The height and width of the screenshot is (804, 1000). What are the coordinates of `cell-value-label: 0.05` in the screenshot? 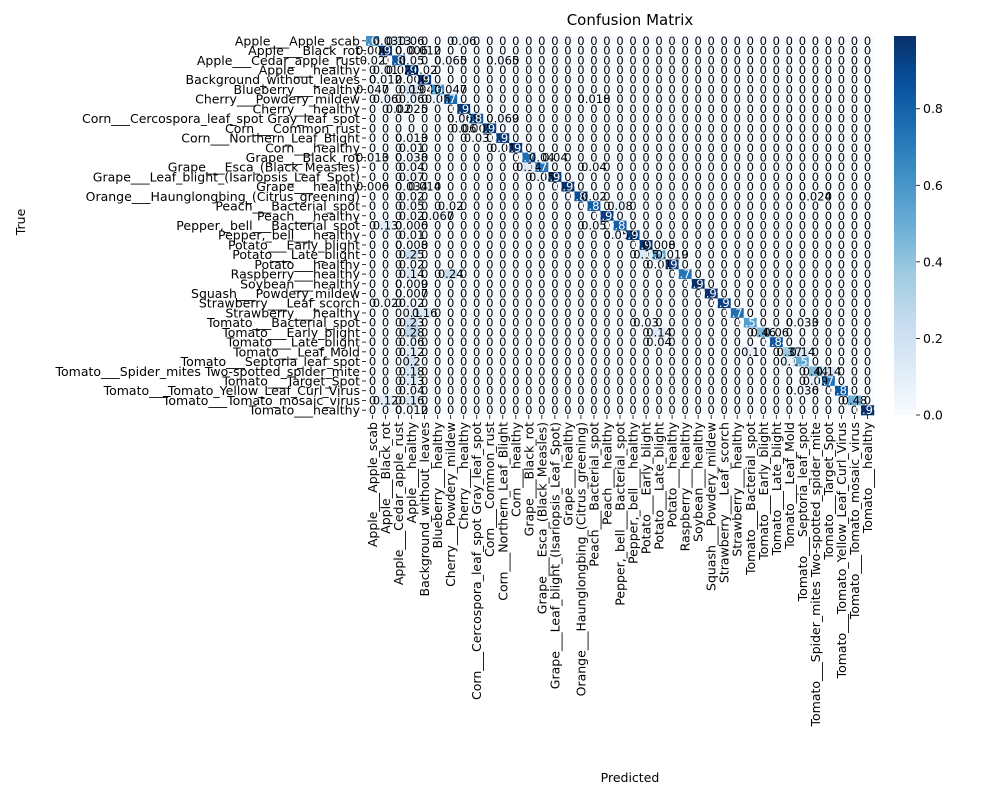 It's located at (412, 60).